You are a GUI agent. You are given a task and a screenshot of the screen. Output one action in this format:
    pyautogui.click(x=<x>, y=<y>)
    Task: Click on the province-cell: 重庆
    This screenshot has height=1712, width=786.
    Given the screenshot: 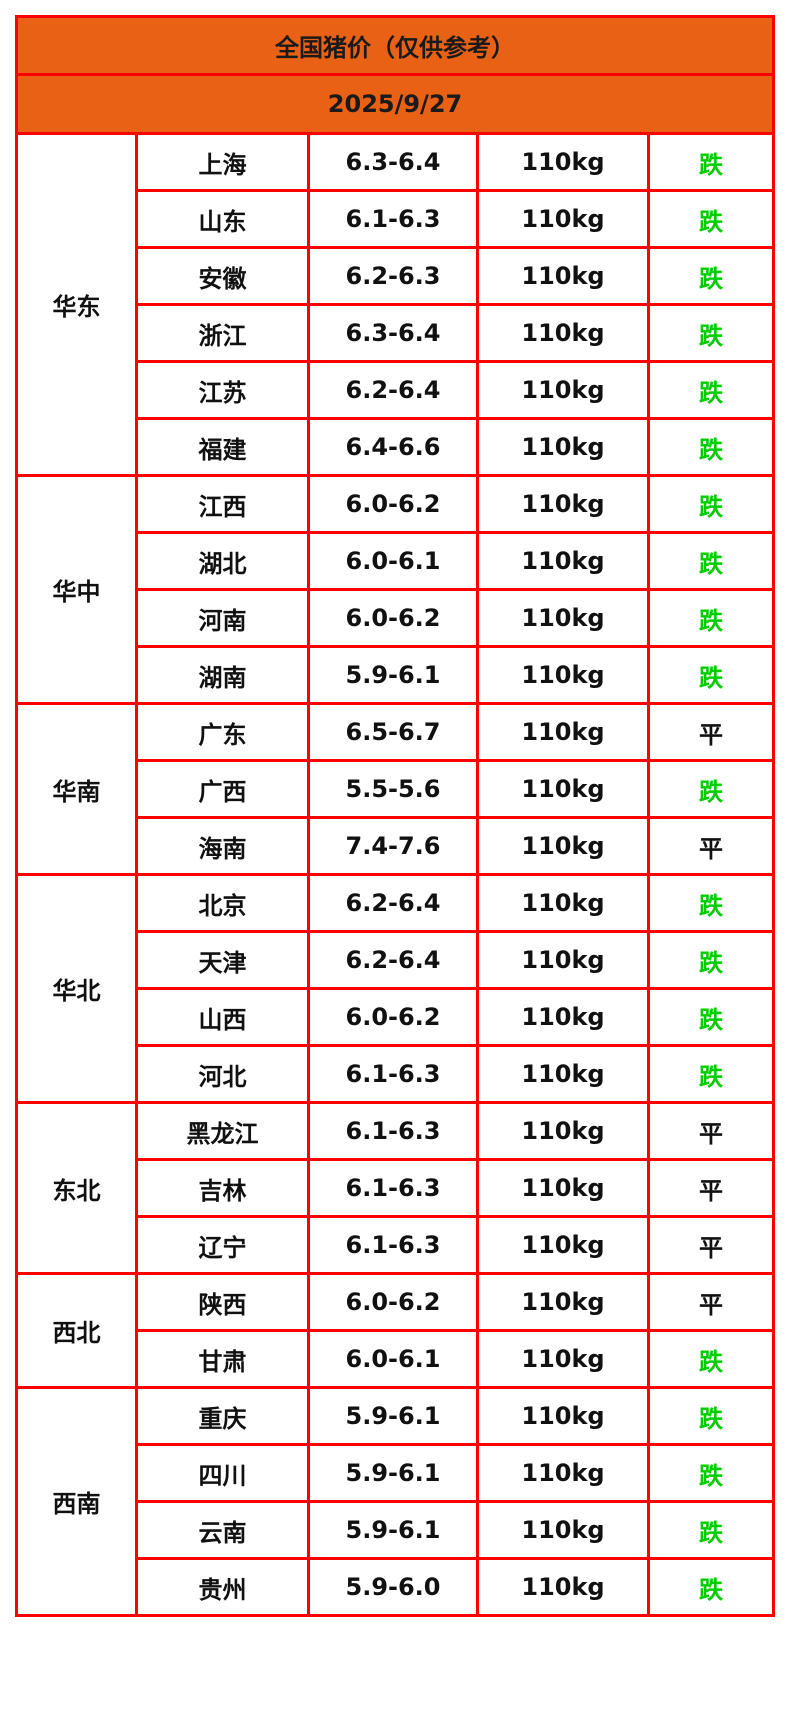 What is the action you would take?
    pyautogui.click(x=222, y=1416)
    